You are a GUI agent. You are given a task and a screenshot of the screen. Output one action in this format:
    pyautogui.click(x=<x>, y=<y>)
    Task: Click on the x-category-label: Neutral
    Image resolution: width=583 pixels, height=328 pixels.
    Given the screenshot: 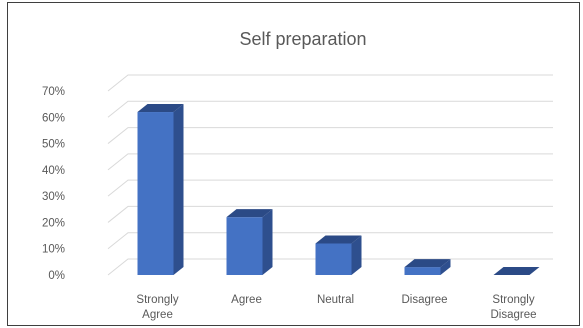 What is the action you would take?
    pyautogui.click(x=335, y=300)
    